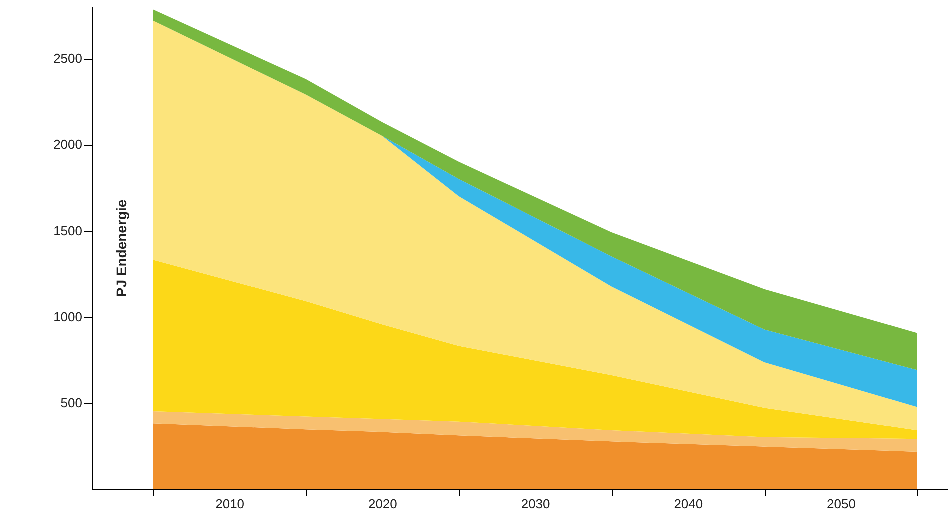 This screenshot has height=526, width=948. I want to click on x-tick-label: 2050, so click(841, 504).